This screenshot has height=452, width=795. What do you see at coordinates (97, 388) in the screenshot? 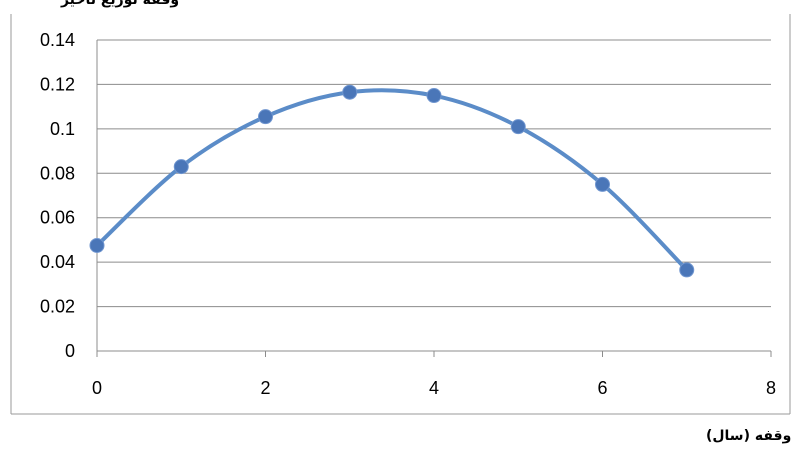
I see `x-tick-label: 0` at bounding box center [97, 388].